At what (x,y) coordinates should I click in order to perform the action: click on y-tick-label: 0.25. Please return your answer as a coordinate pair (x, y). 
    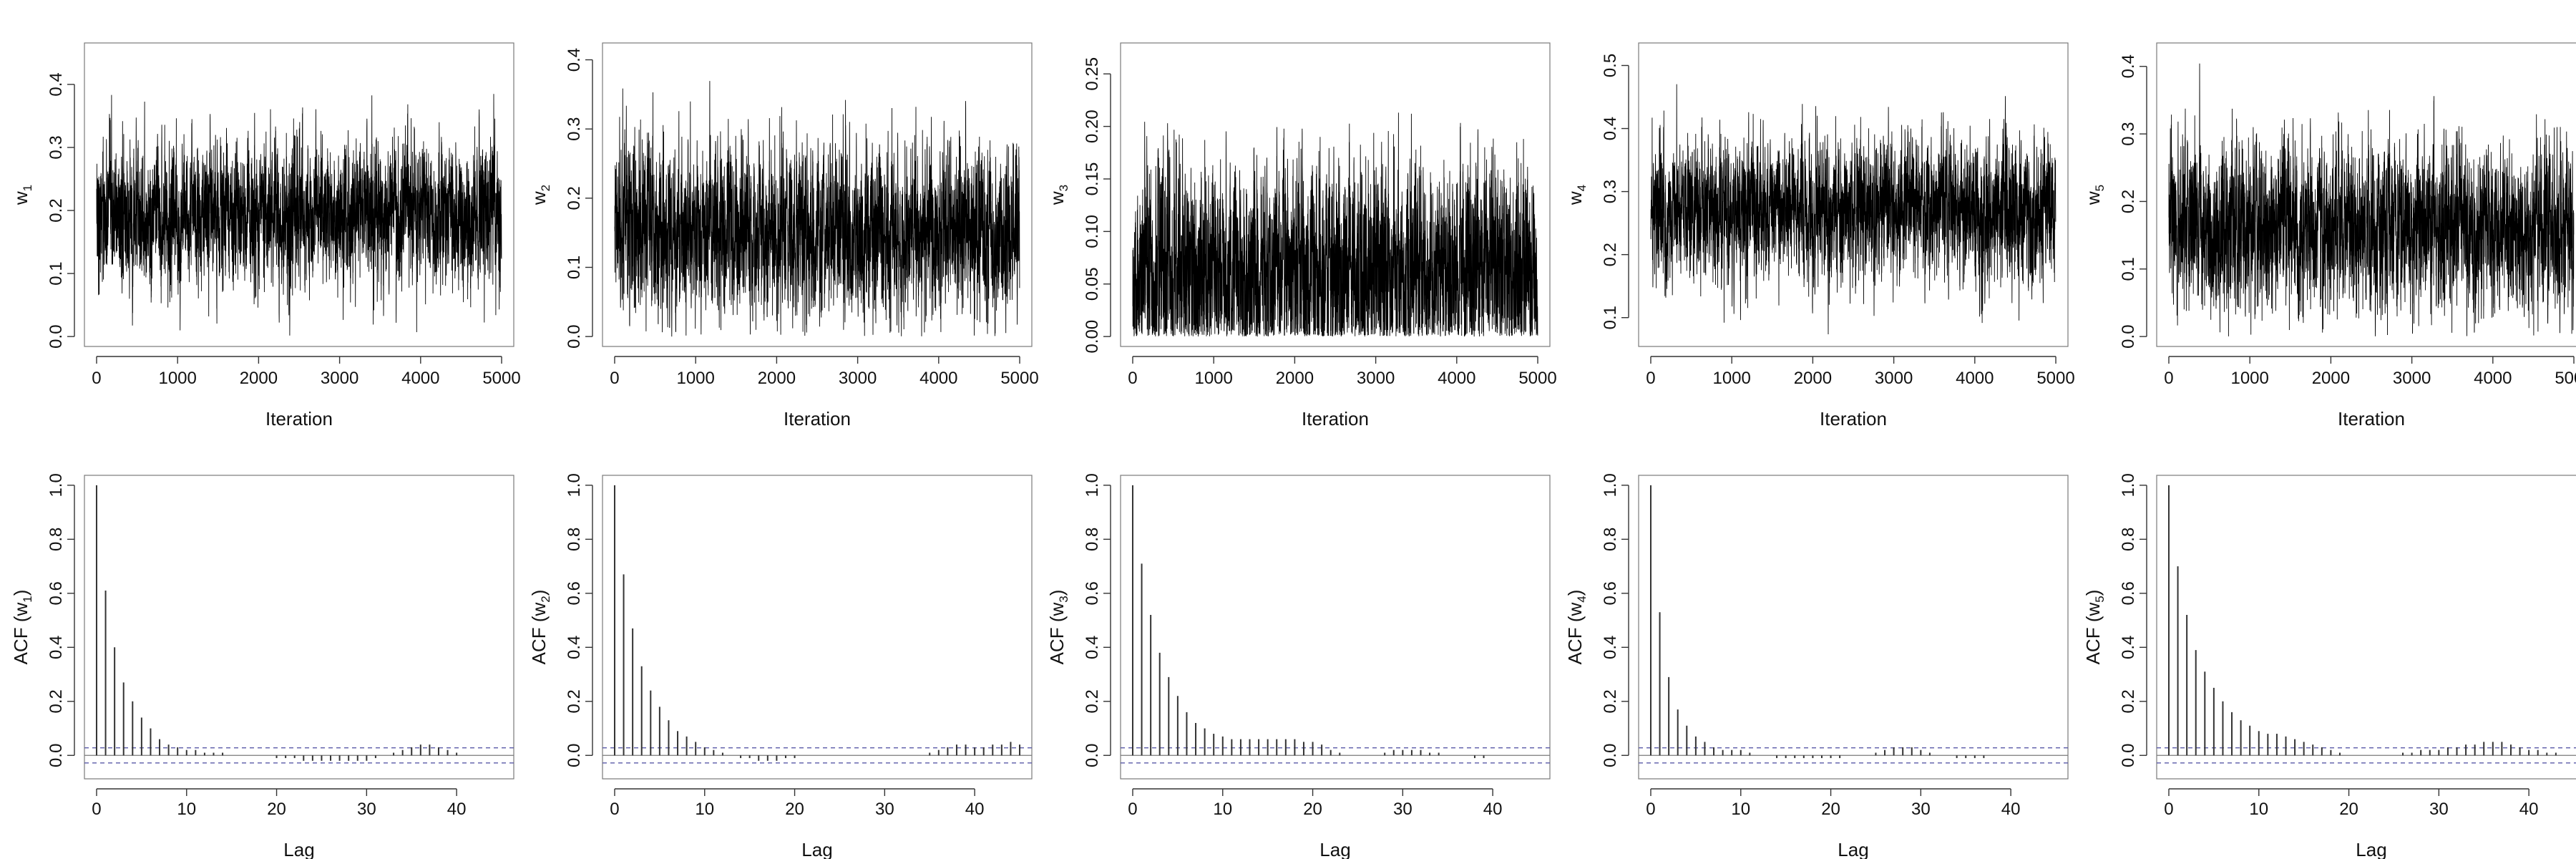
    Looking at the image, I should click on (1092, 74).